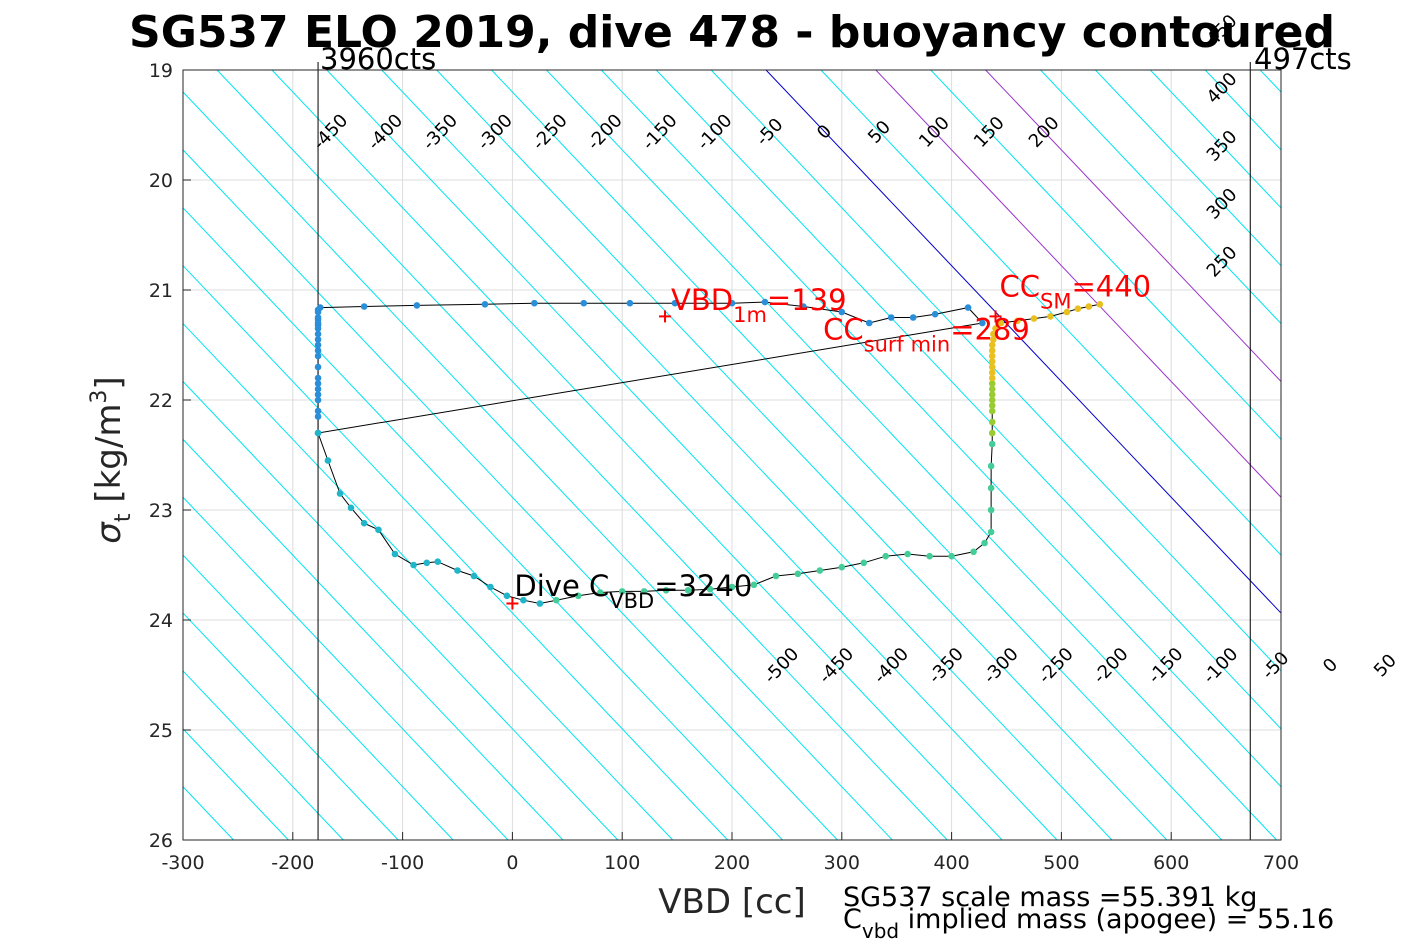 Image resolution: width=1417 pixels, height=945 pixels. I want to click on x-tick-label: 500, so click(1061, 863).